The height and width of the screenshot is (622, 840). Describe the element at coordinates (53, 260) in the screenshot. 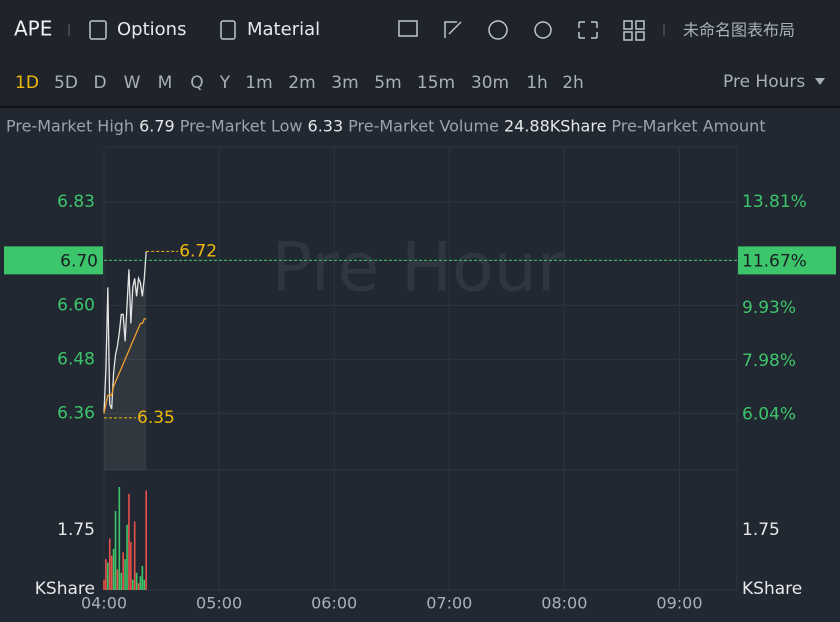

I see `current-price-box` at that location.